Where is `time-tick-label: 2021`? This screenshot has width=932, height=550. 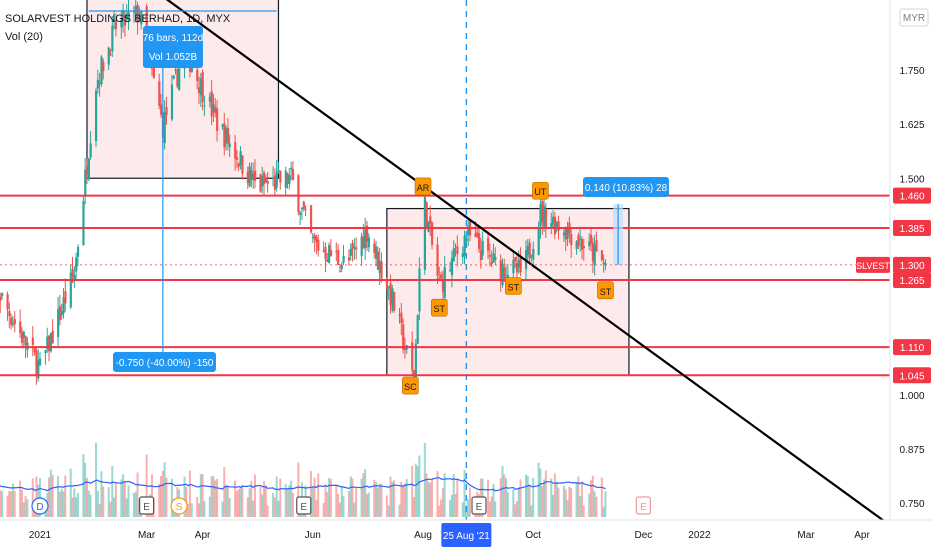 time-tick-label: 2021 is located at coordinates (40, 535).